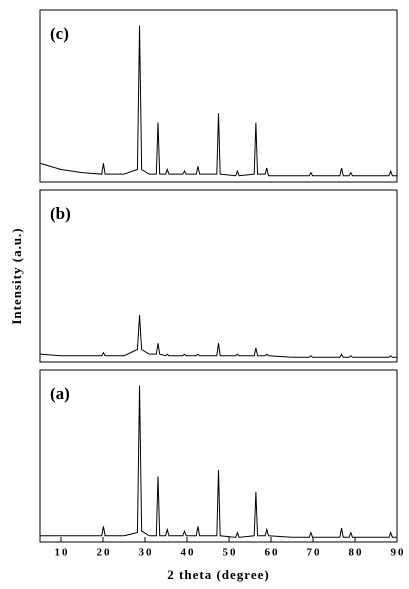 The image size is (409, 589). What do you see at coordinates (314, 553) in the screenshot?
I see `x-tick-label: 70` at bounding box center [314, 553].